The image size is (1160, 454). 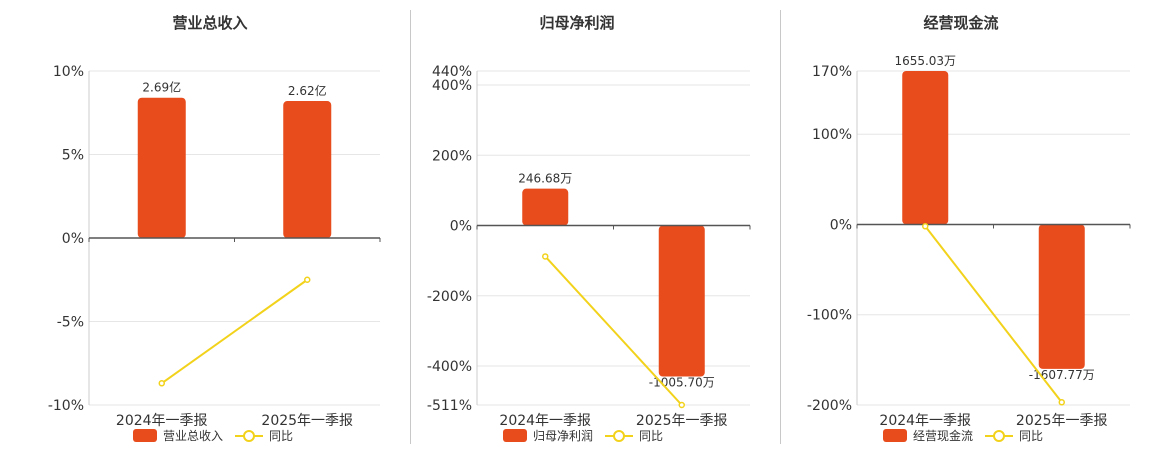 What do you see at coordinates (576, 23) in the screenshot?
I see `chart-title: 归母净利润` at bounding box center [576, 23].